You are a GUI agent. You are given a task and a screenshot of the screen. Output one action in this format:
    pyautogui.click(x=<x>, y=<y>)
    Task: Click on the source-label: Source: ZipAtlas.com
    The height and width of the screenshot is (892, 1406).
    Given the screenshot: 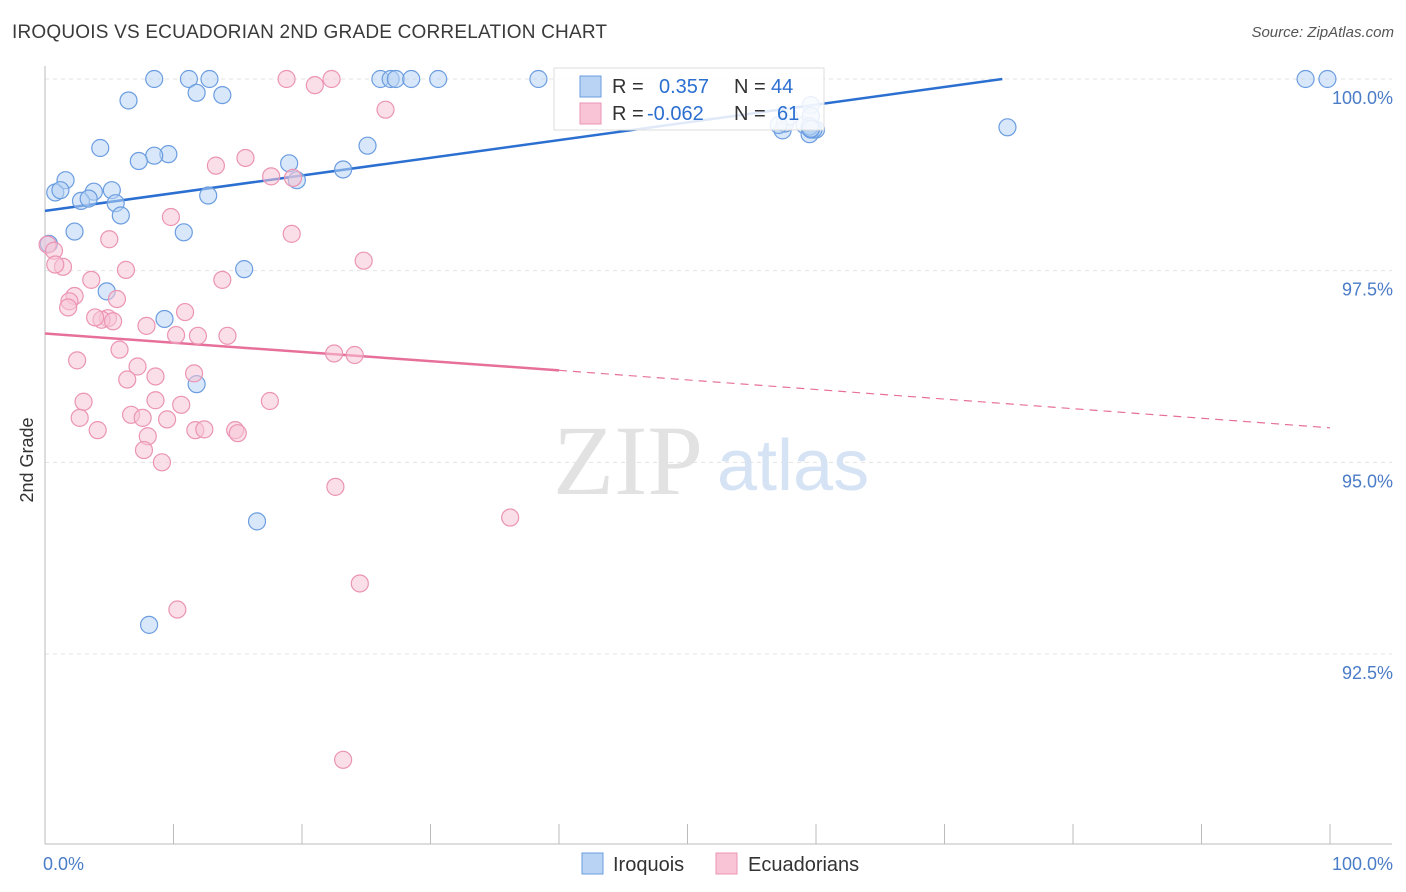 What is the action you would take?
    pyautogui.click(x=1322, y=32)
    